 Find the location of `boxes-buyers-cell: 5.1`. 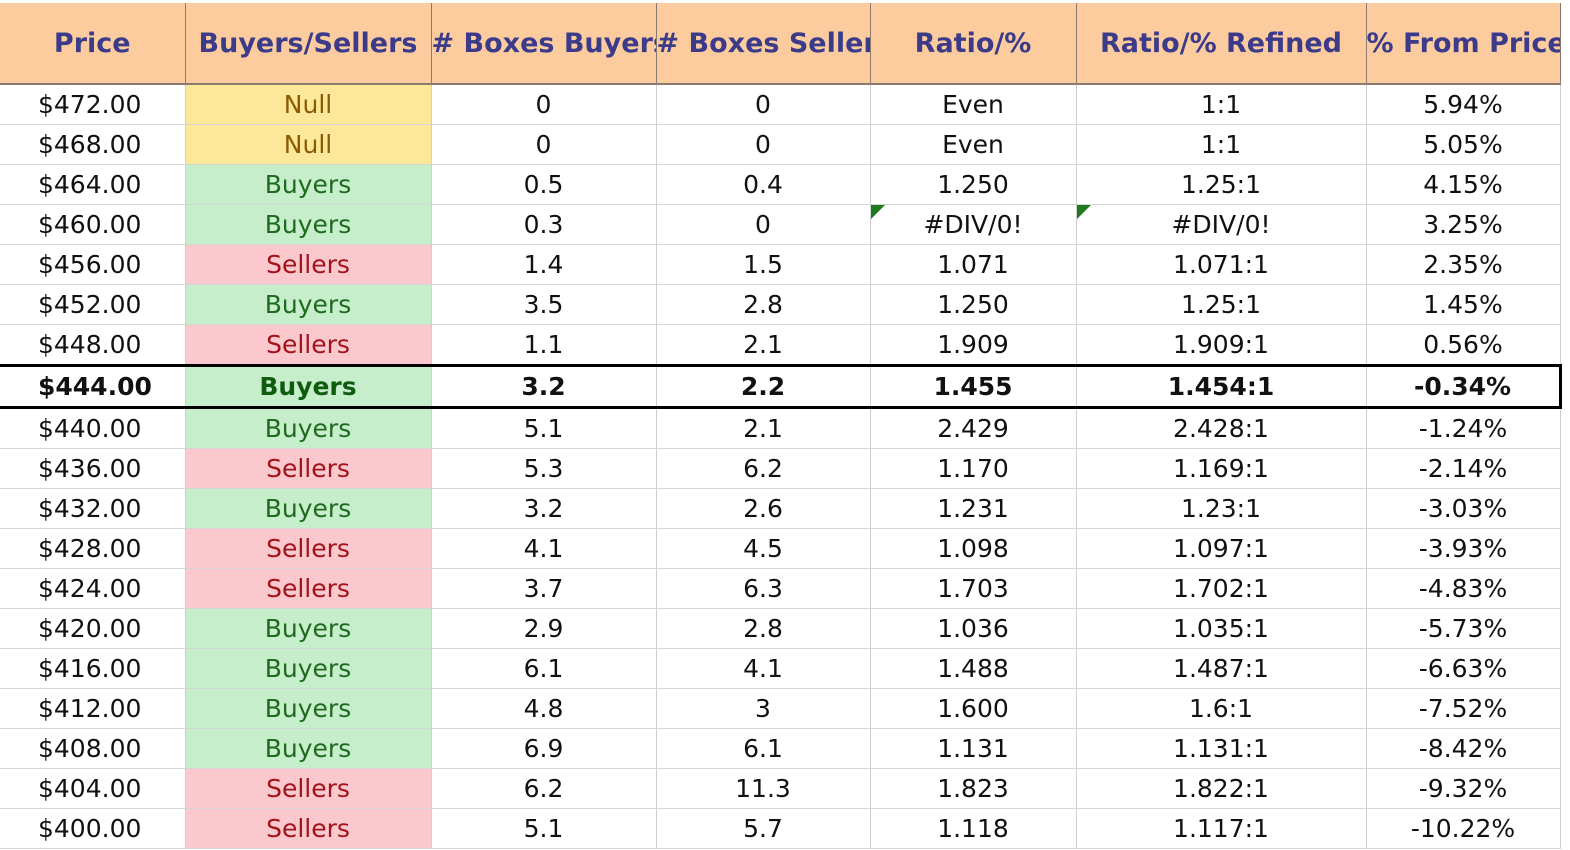

boxes-buyers-cell: 5.1 is located at coordinates (544, 428).